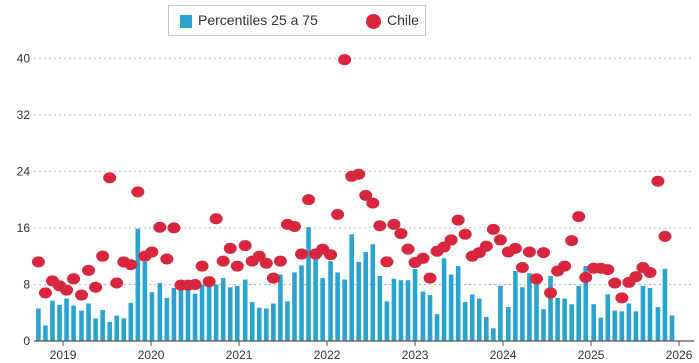 The height and width of the screenshot is (363, 699). What do you see at coordinates (297, 20) in the screenshot?
I see `legend: Percentiles 25 a 75 Chile` at bounding box center [297, 20].